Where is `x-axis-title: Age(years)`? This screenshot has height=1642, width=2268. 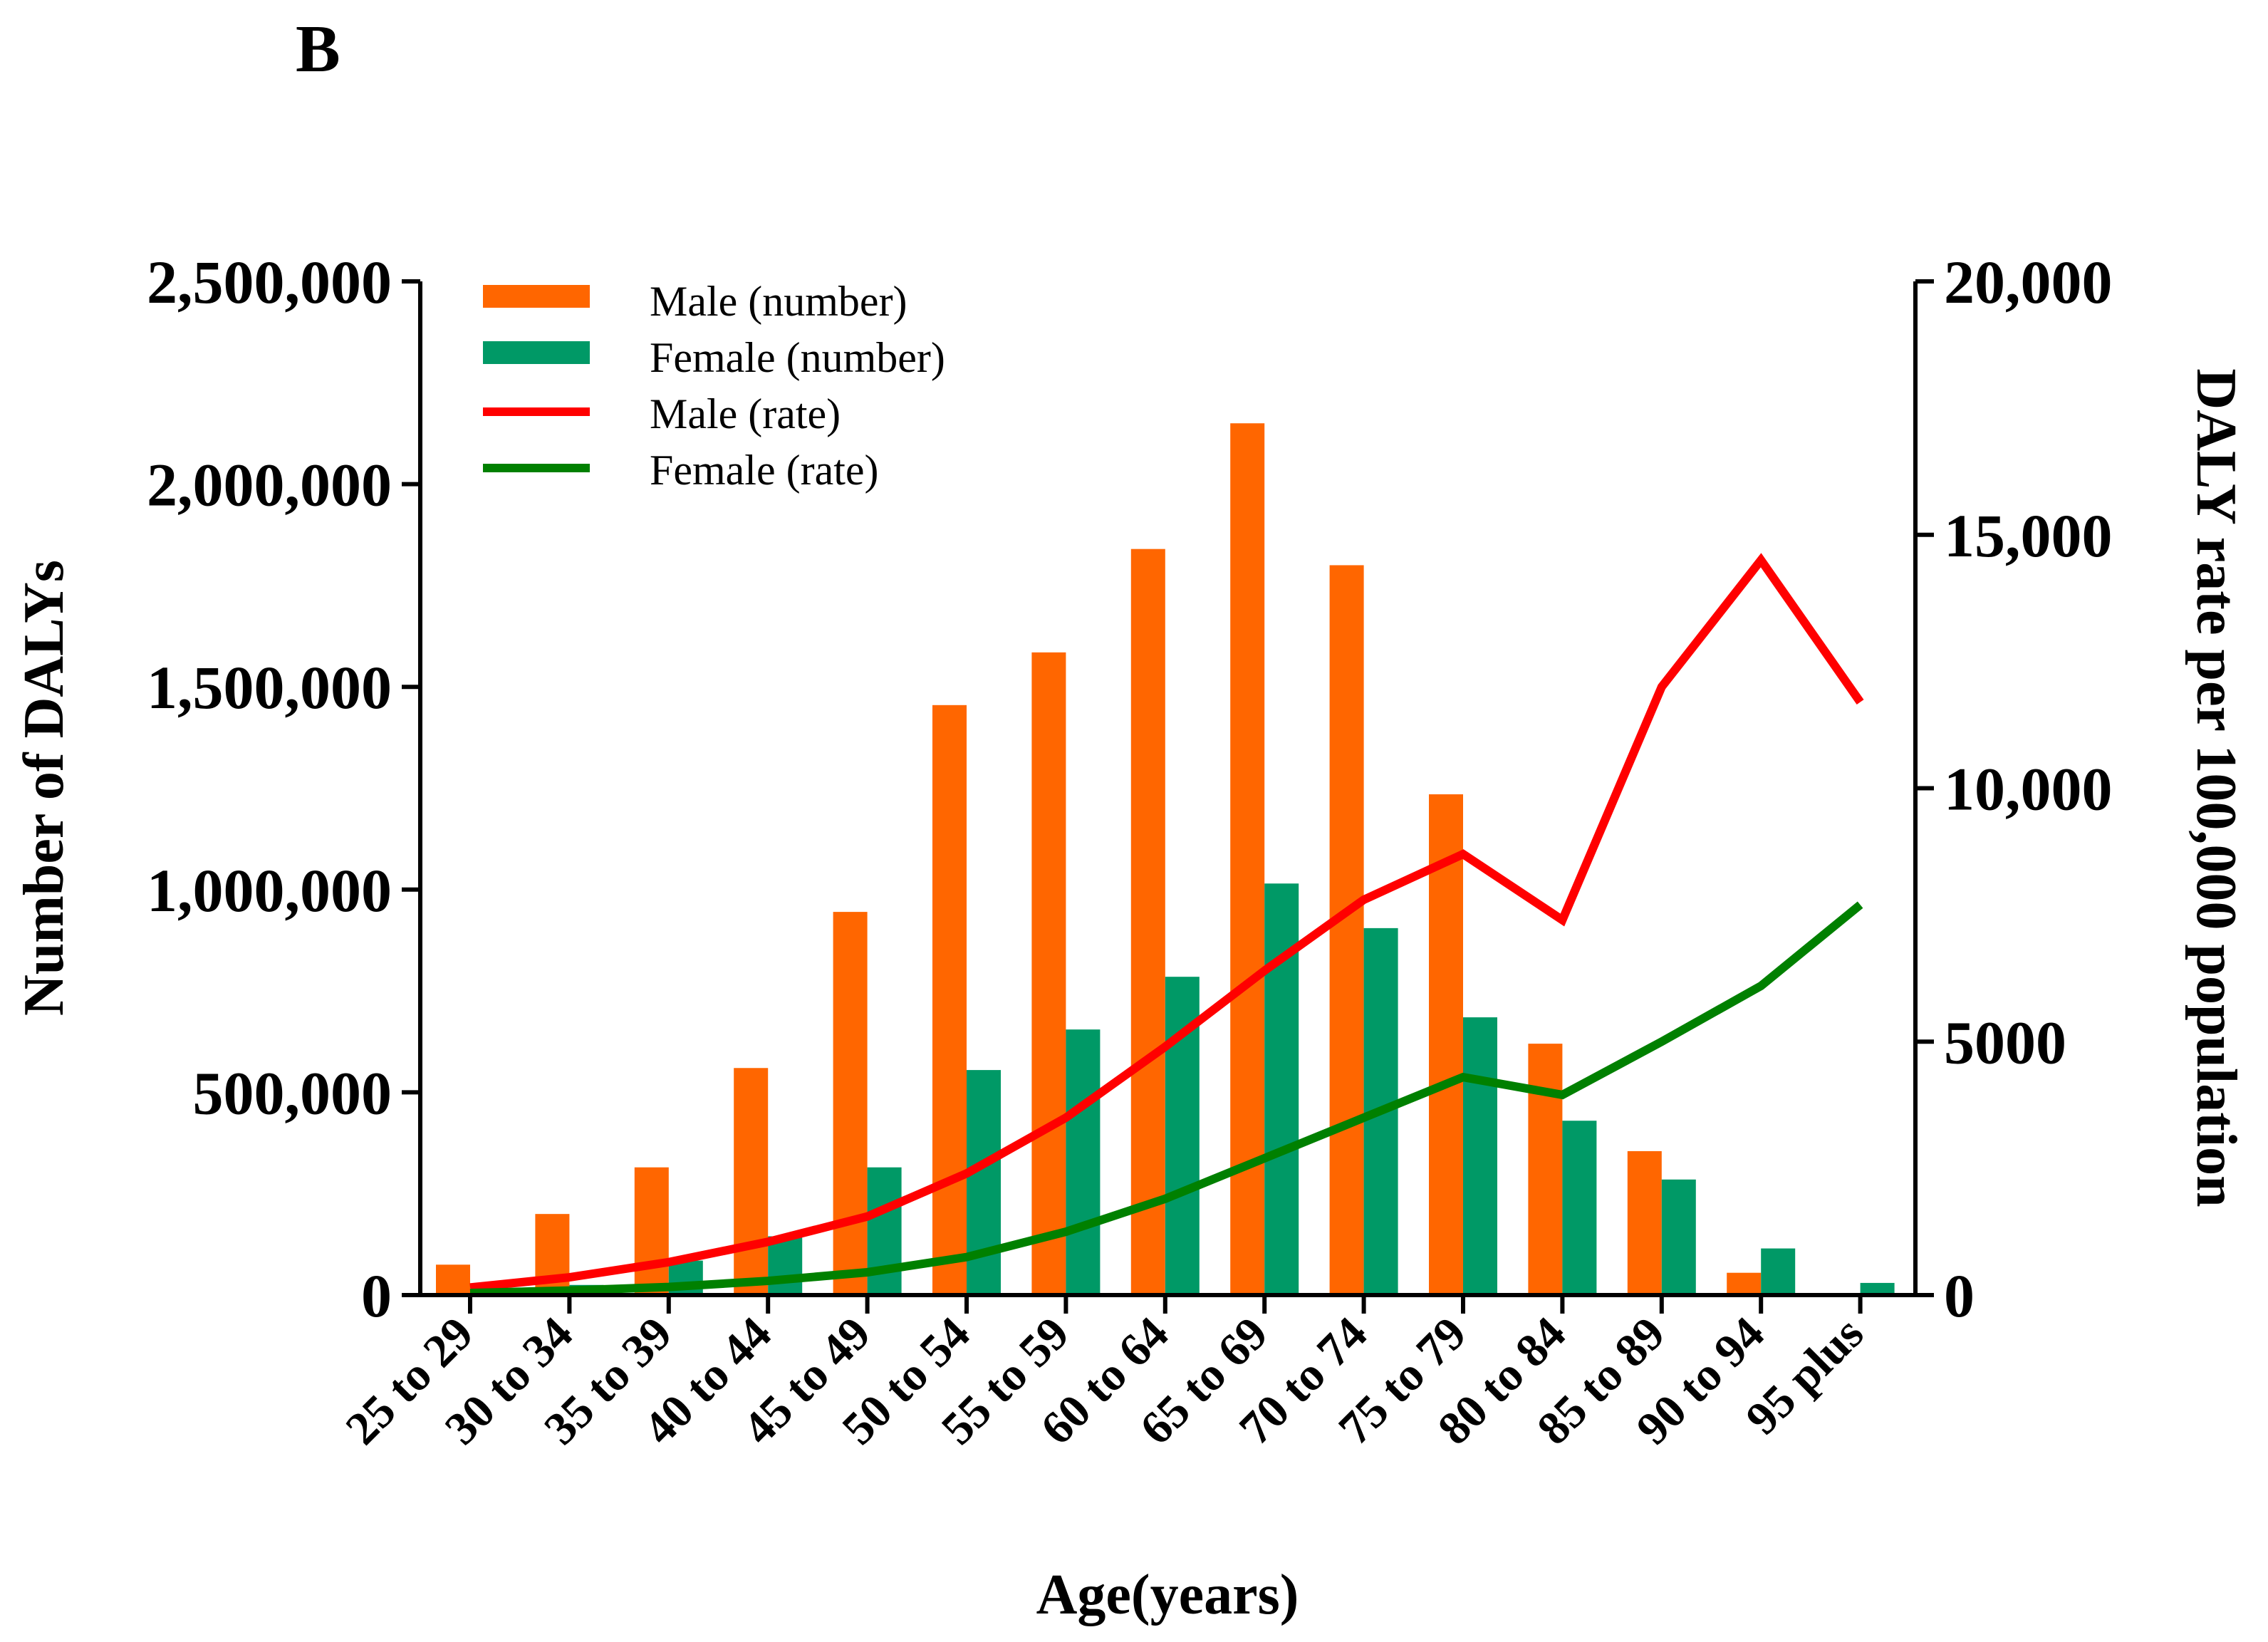 x-axis-title: Age(years) is located at coordinates (1167, 1595).